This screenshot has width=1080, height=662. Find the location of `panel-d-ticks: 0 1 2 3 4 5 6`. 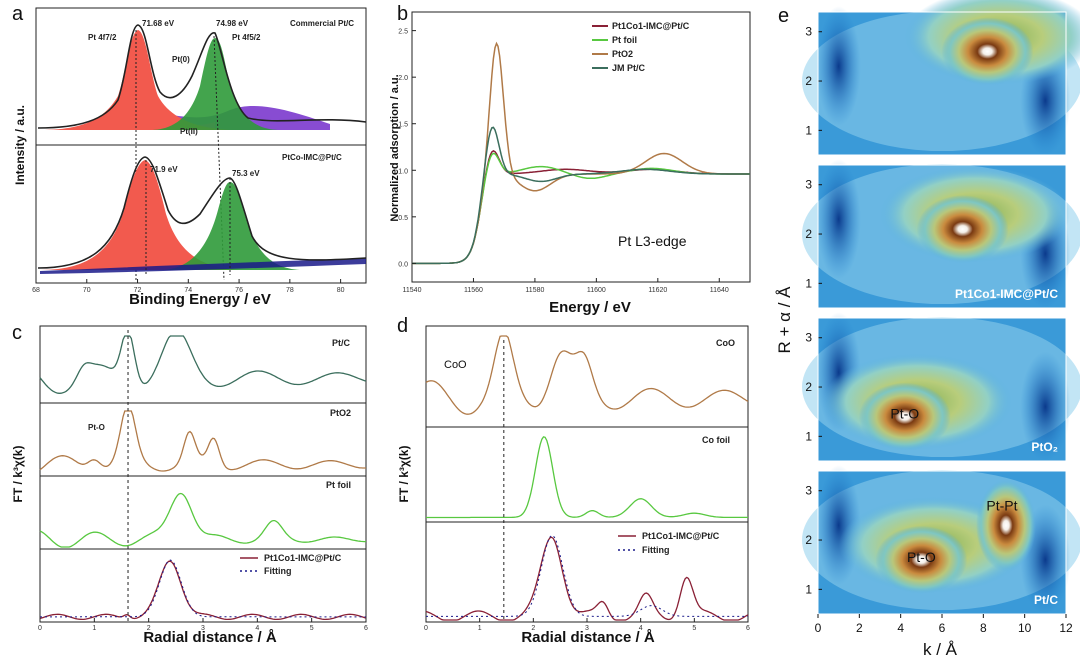

panel-d-ticks: 0 1 2 3 4 5 6 is located at coordinates (587, 625).